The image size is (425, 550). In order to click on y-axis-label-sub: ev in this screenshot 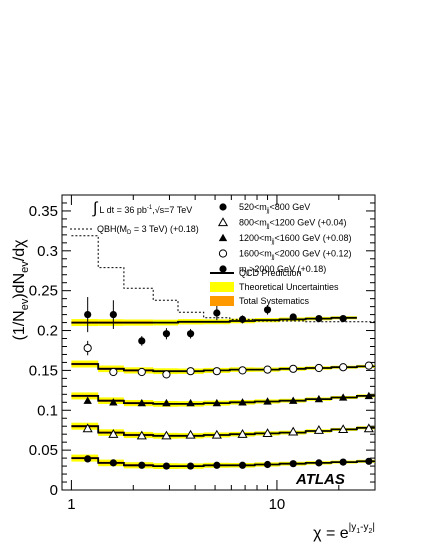, I will do `click(25, 304)`.